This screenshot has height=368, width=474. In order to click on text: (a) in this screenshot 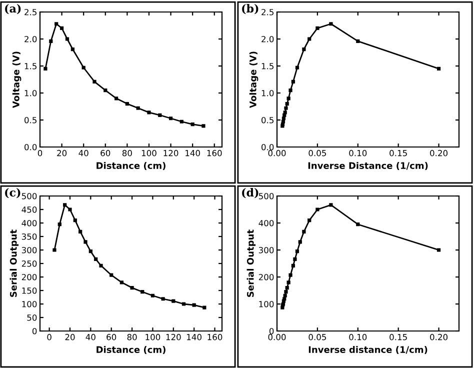, I will do `click(13, 9)`.